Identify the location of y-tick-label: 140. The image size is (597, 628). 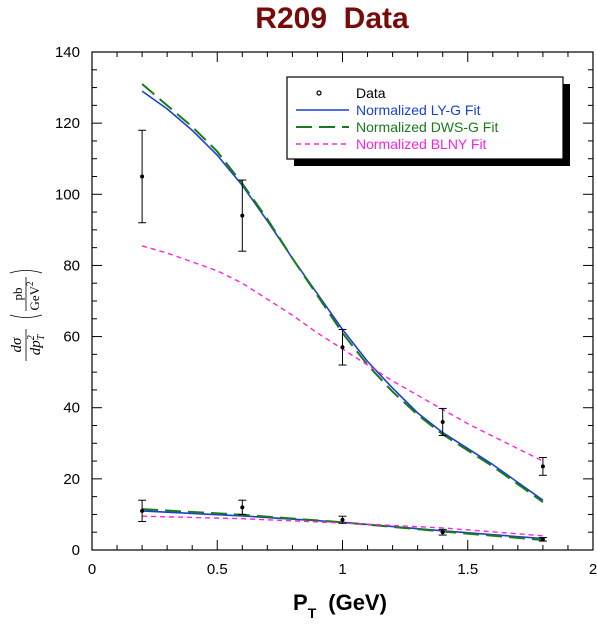
(67, 52).